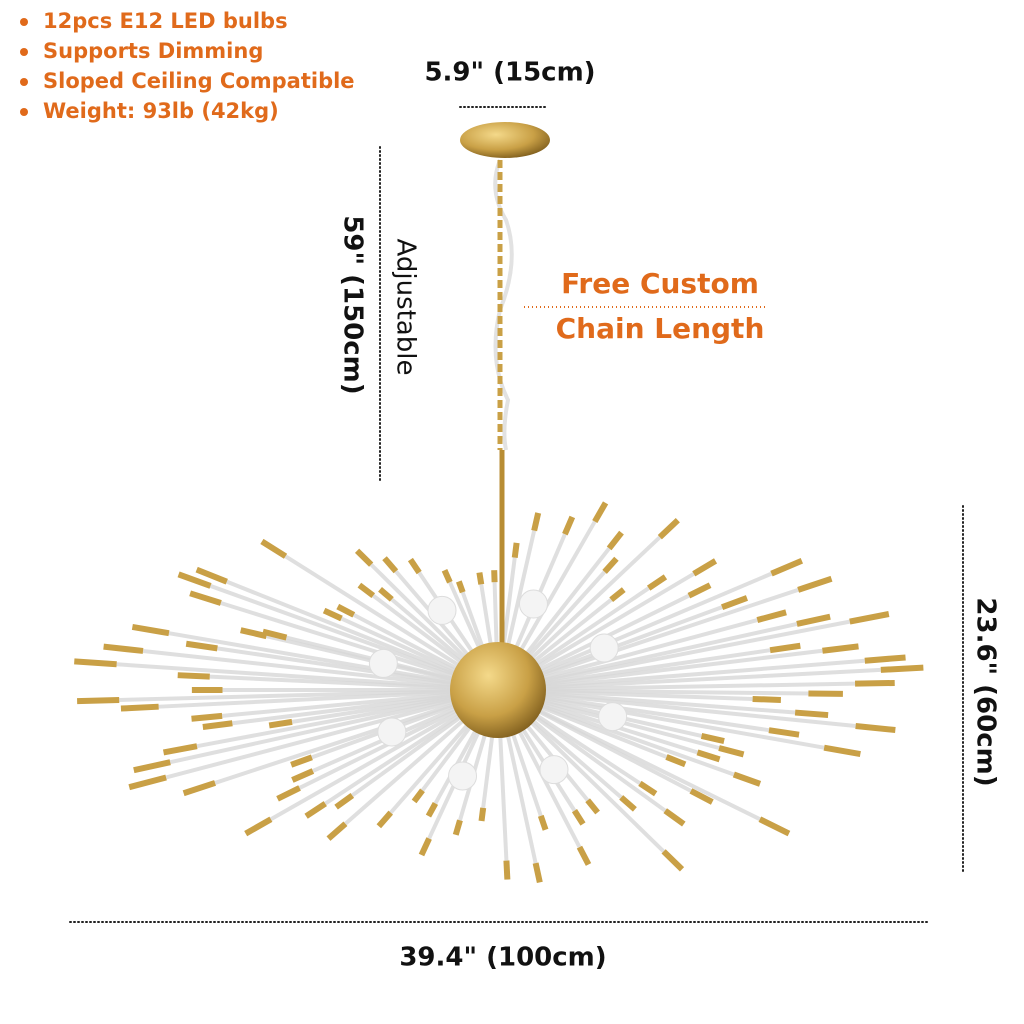 The height and width of the screenshot is (1024, 1024). Describe the element at coordinates (199, 81) in the screenshot. I see `feature: Sloped Ceiling Compatible` at that location.